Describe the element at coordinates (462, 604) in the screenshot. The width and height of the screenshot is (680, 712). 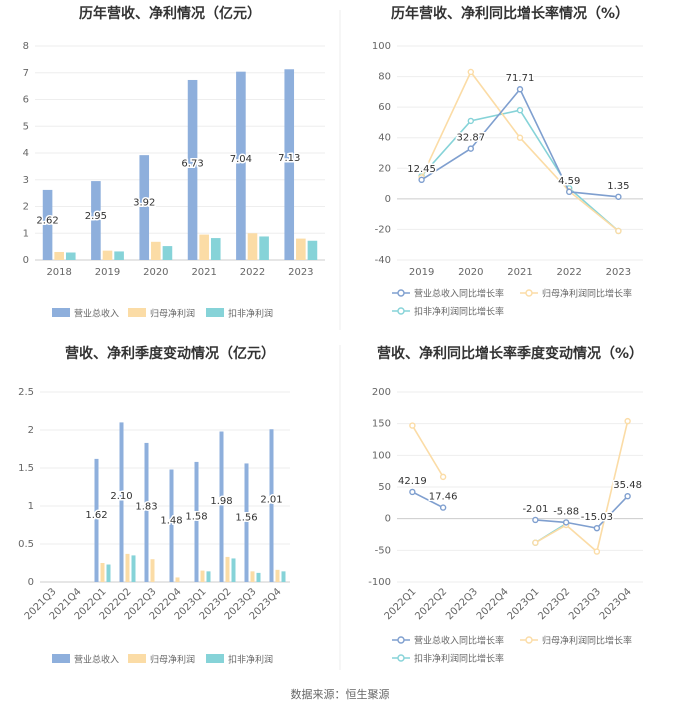
I see `x-tick-label-3-2: 2022Q3` at that location.